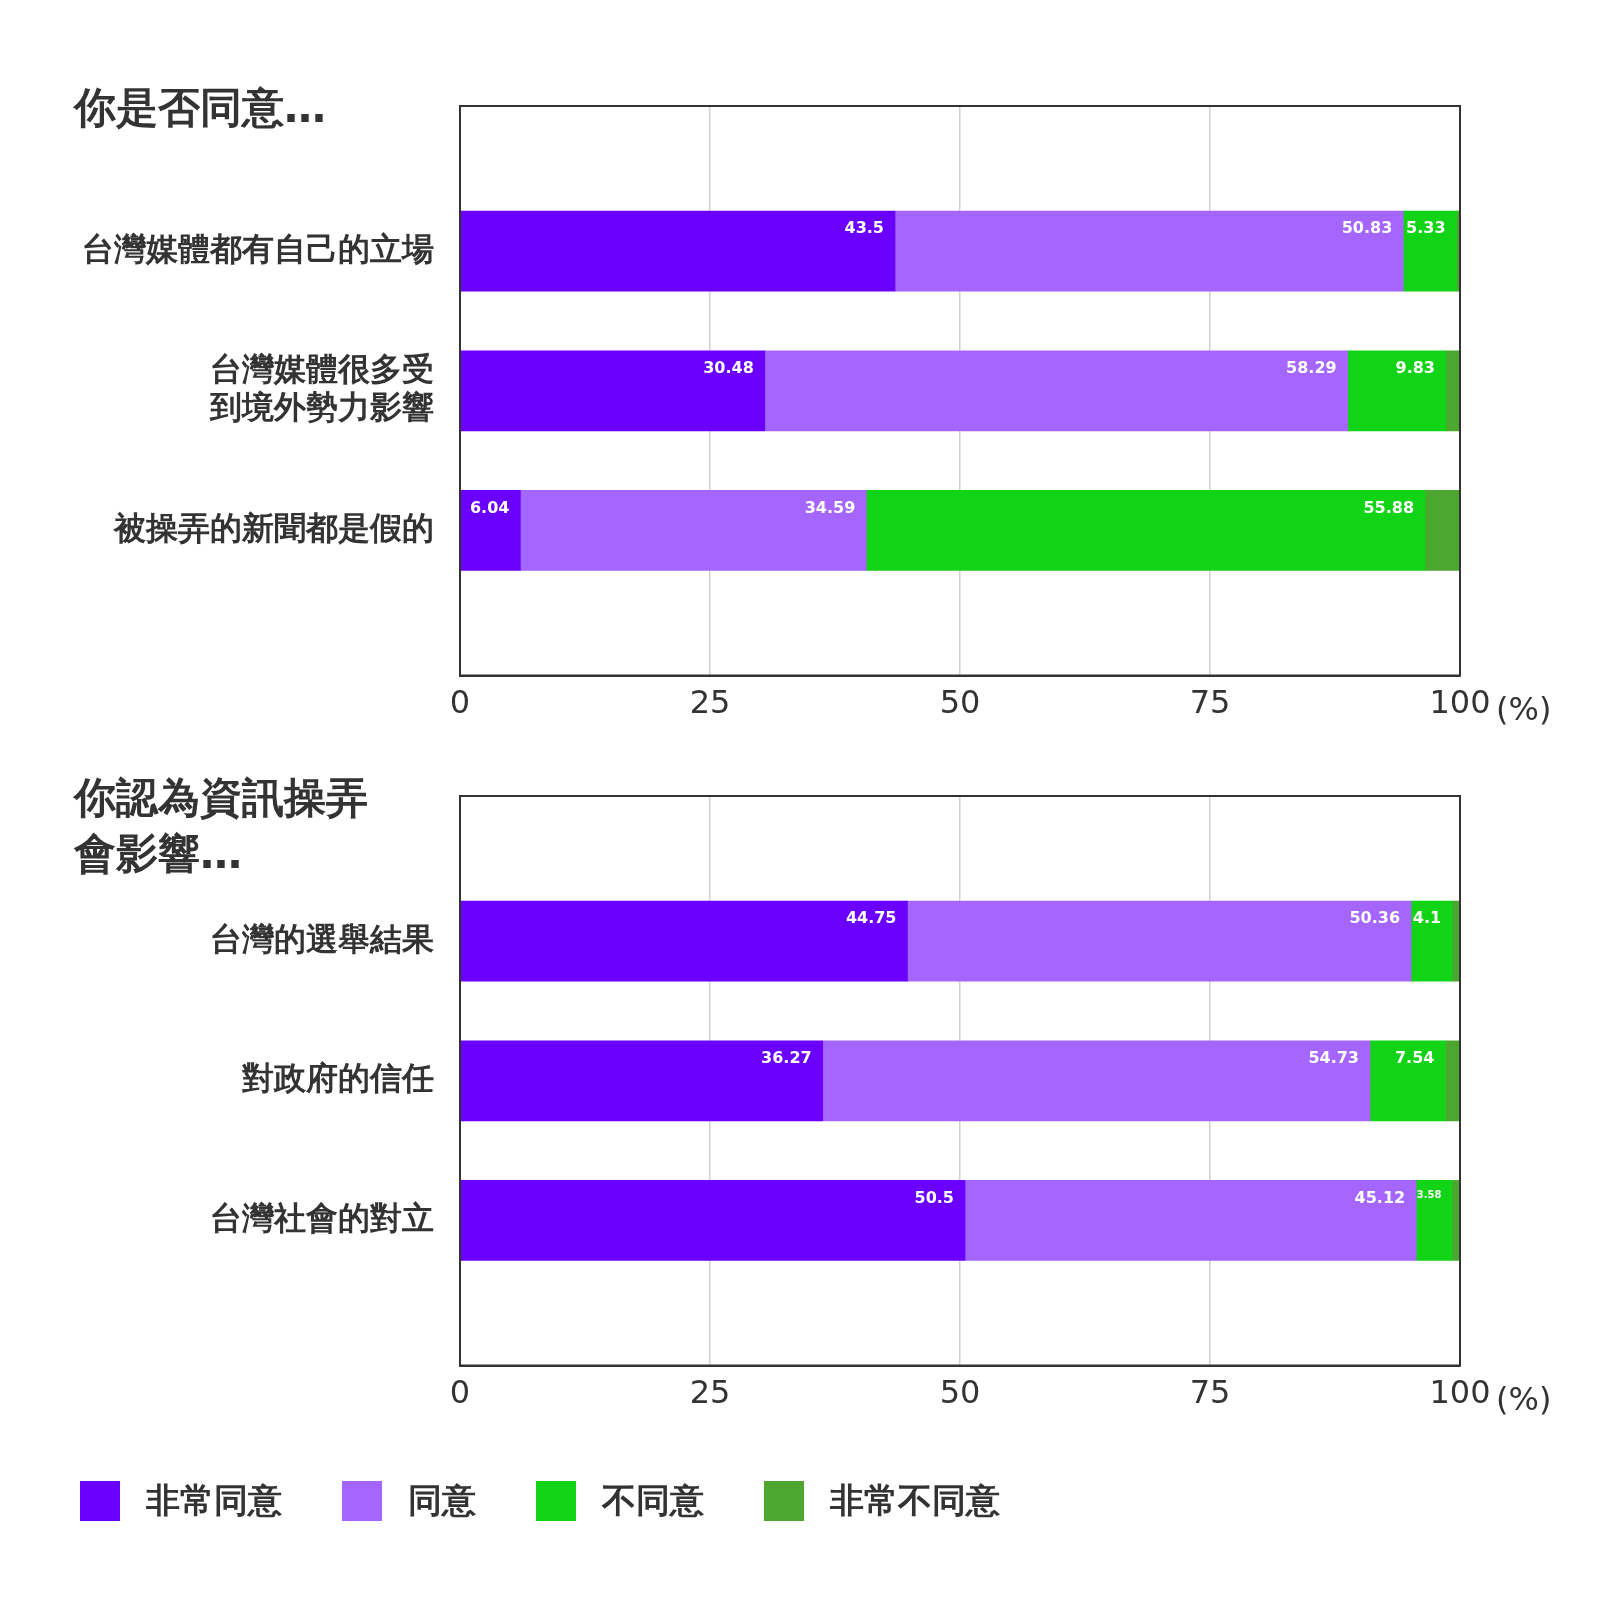  What do you see at coordinates (322, 1217) in the screenshot?
I see `y-tick-label: 台灣社會的對立` at bounding box center [322, 1217].